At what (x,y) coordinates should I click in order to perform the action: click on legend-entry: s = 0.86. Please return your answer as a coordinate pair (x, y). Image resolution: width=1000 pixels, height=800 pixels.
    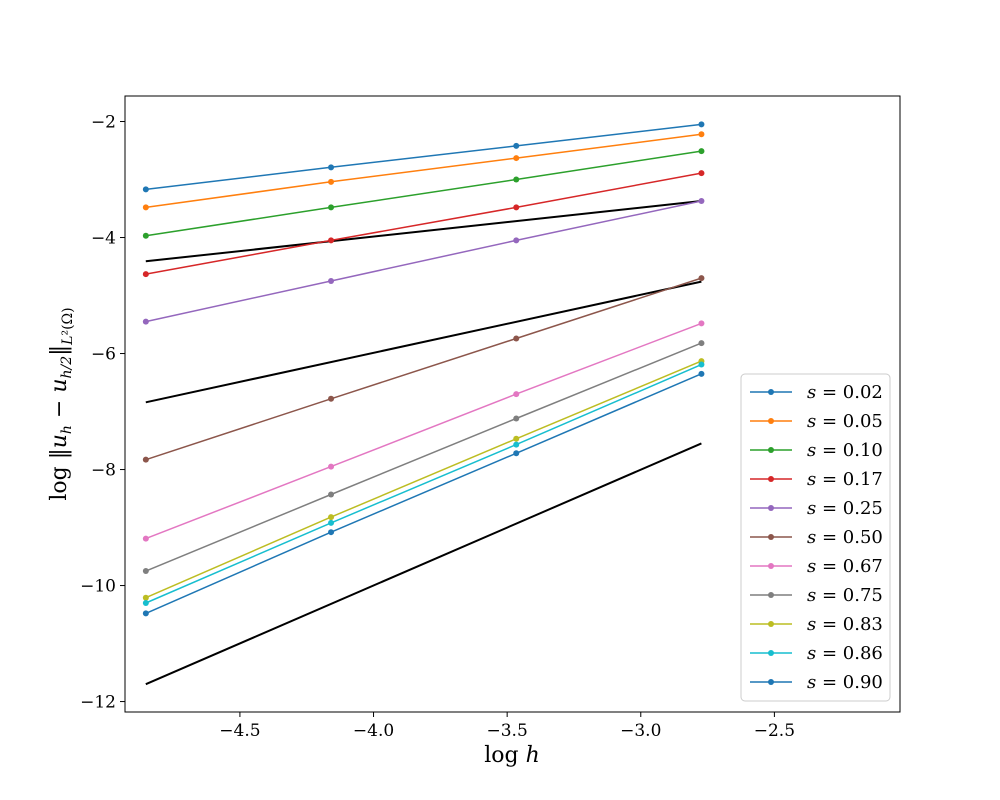
    Looking at the image, I should click on (816, 653).